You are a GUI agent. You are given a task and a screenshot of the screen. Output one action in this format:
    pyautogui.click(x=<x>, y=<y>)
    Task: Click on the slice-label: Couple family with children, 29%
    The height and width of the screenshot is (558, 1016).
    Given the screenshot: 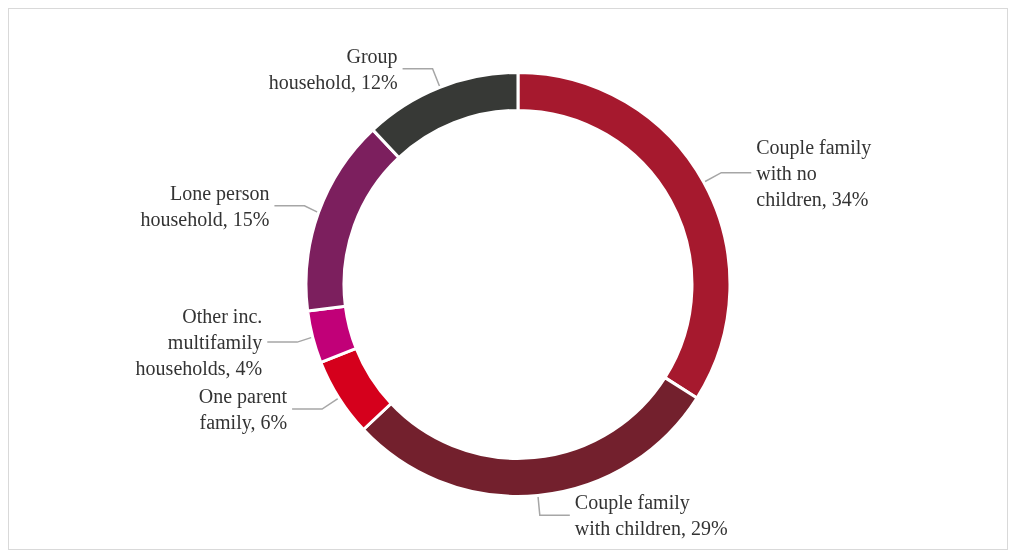 What is the action you would take?
    pyautogui.click(x=651, y=515)
    